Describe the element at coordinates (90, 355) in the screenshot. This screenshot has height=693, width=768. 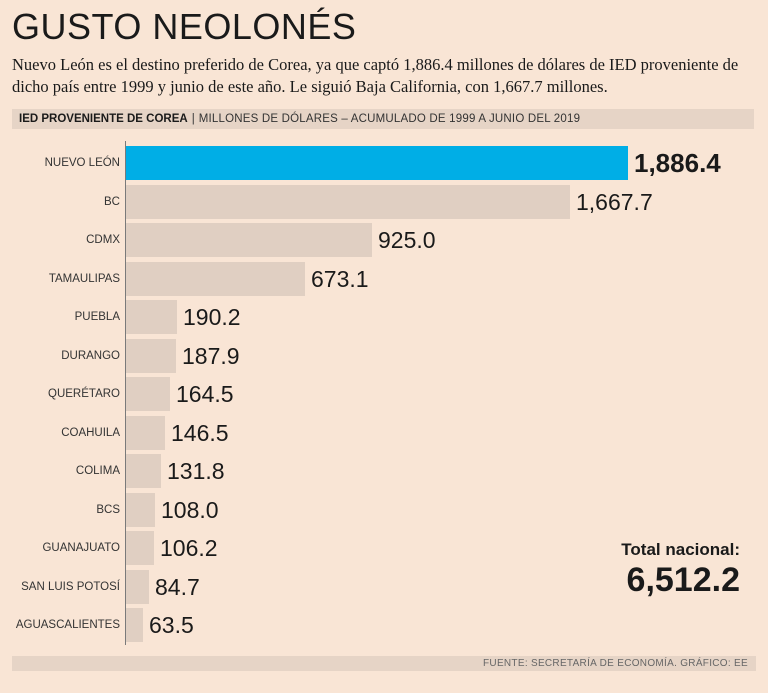
I see `category-label: DURANGO` at that location.